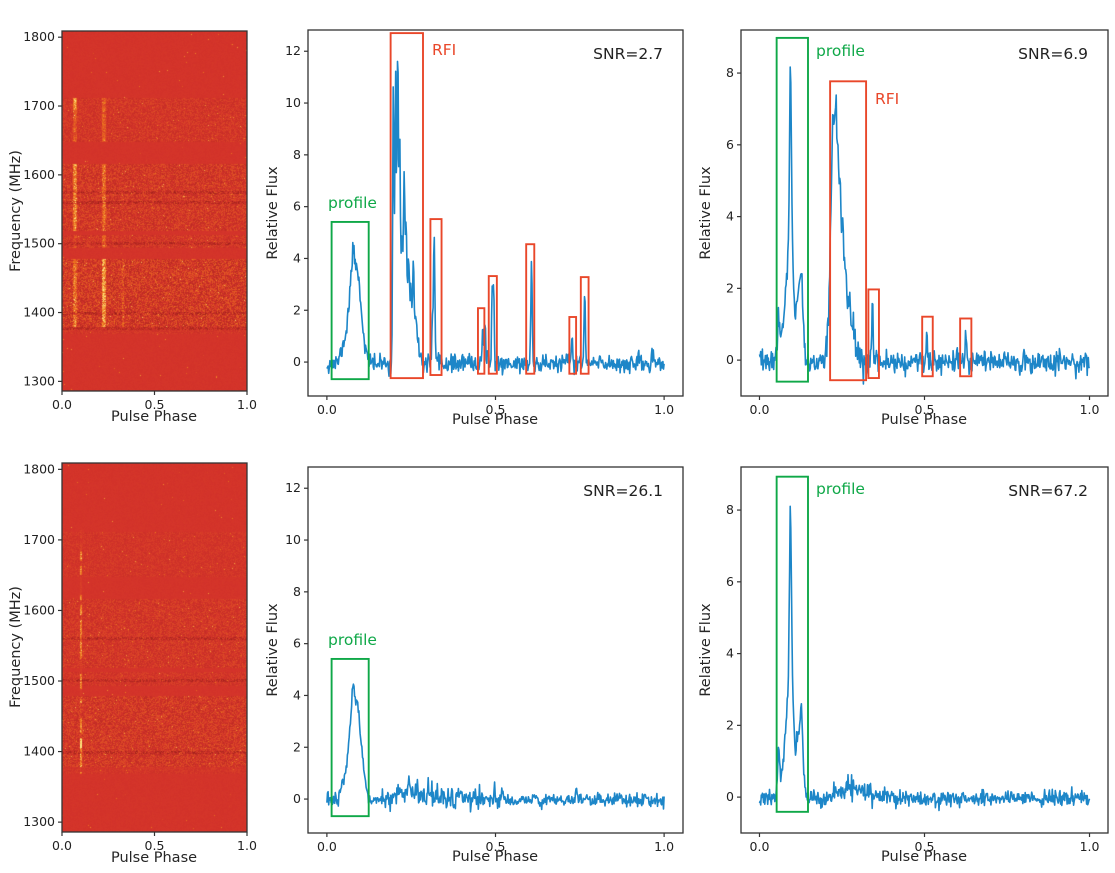 The height and width of the screenshot is (873, 1115). Describe the element at coordinates (352, 640) in the screenshot. I see `profile-label-clean-mid: profile` at that location.